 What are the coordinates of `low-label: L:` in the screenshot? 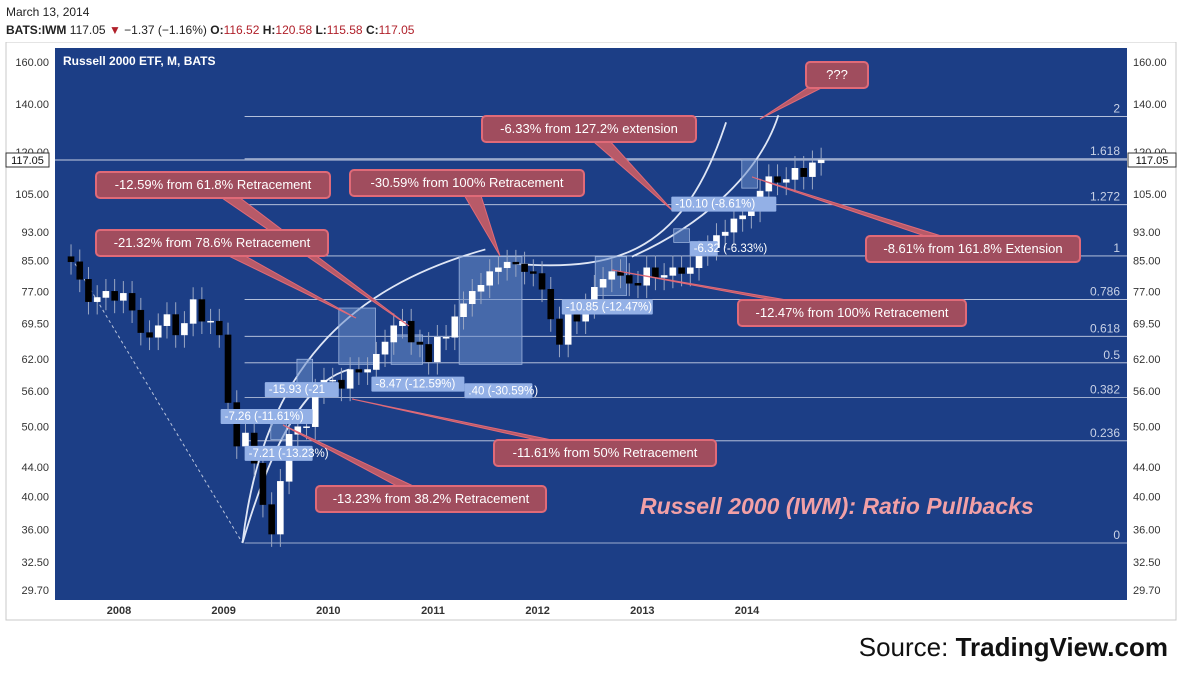 It's located at (321, 30).